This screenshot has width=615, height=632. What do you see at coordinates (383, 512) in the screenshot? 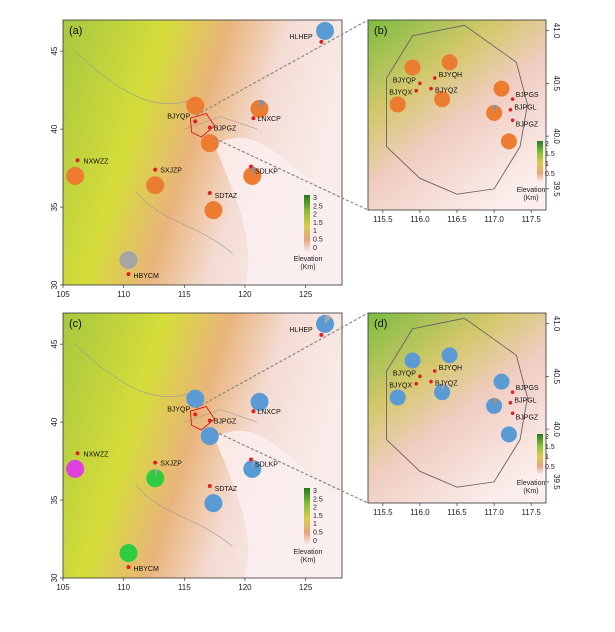
I see `x-tick-label: 115.5` at bounding box center [383, 512].